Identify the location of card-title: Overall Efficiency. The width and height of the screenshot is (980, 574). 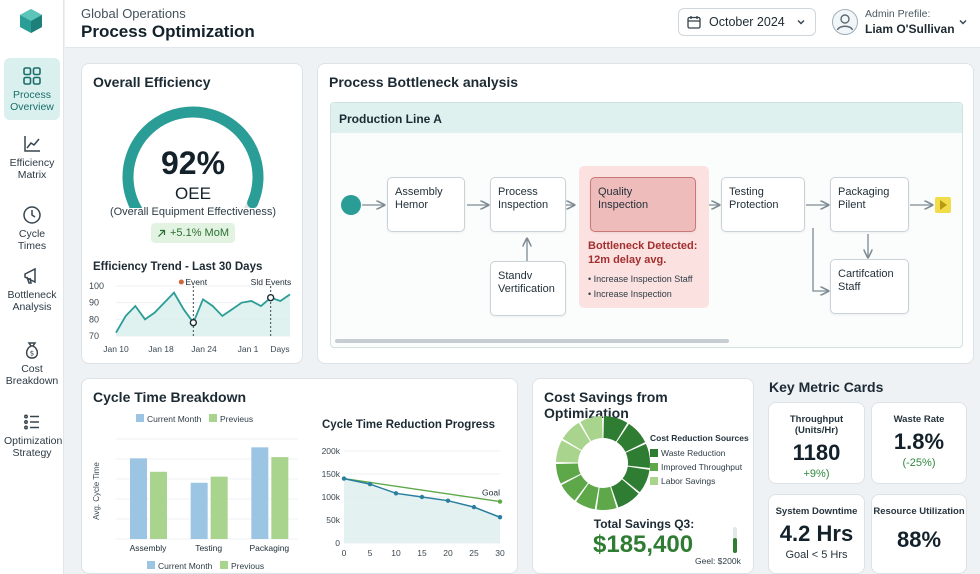
(152, 82).